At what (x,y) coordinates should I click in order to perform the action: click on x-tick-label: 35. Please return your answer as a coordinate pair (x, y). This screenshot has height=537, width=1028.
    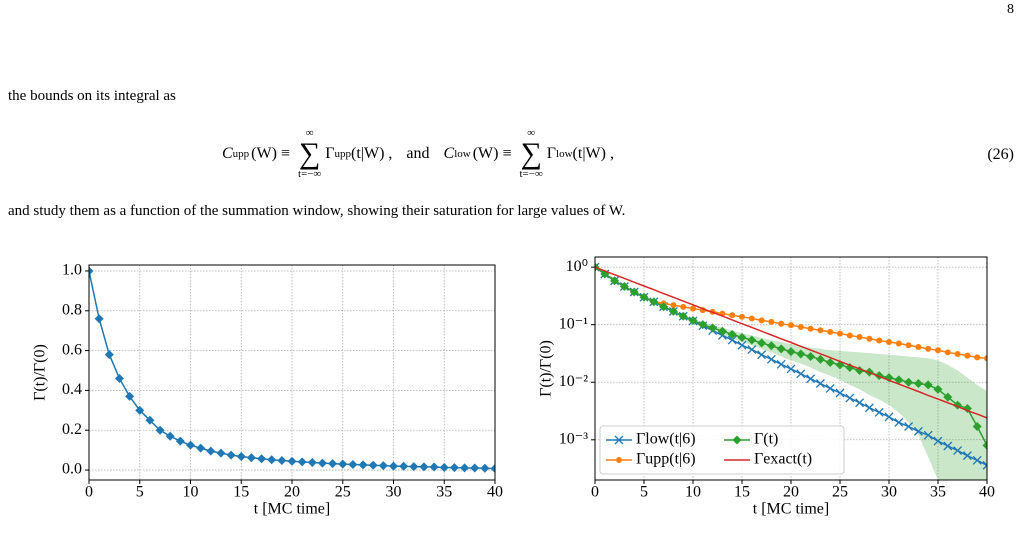
    Looking at the image, I should click on (444, 492).